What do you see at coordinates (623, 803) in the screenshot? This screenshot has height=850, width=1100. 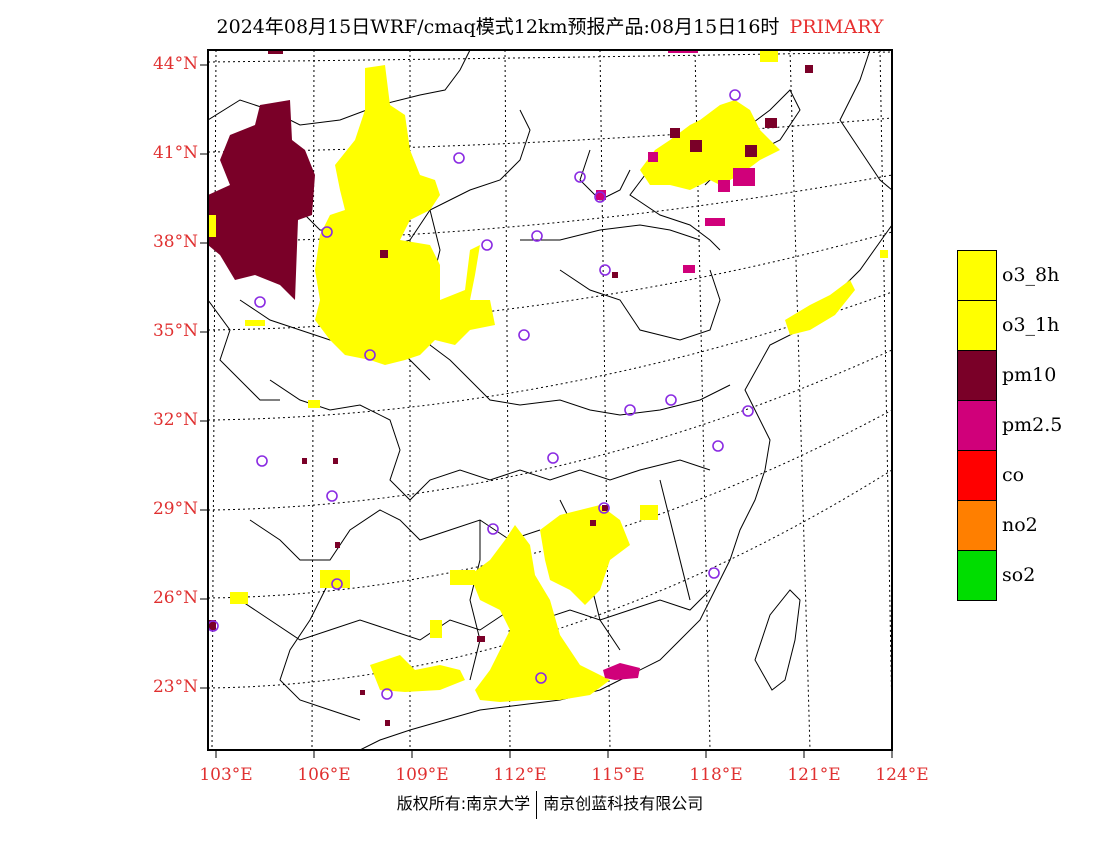 I see `copyright-right: 南京创蓝科技有限公司` at bounding box center [623, 803].